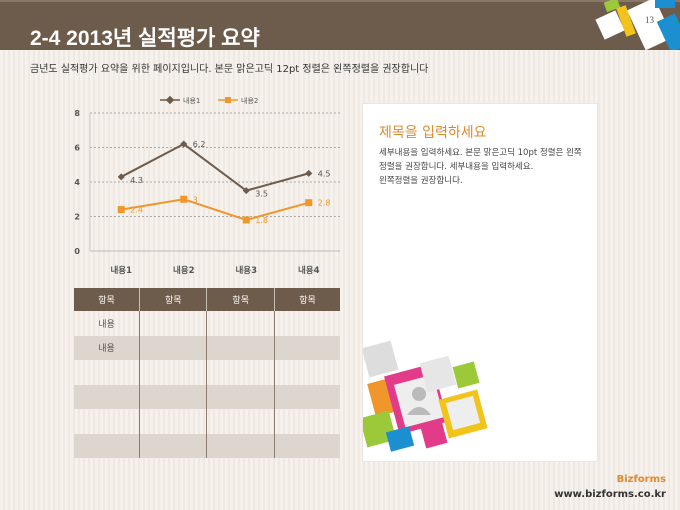 Image resolution: width=680 pixels, height=510 pixels. I want to click on data-label: 3, so click(195, 199).